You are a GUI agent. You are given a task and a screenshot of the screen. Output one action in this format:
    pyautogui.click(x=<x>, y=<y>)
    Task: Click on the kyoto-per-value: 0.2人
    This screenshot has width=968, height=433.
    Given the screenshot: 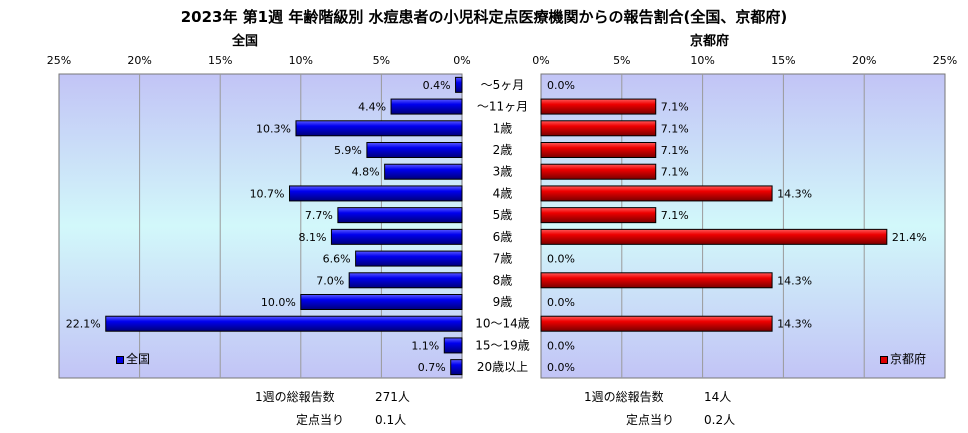 What is the action you would take?
    pyautogui.click(x=720, y=420)
    